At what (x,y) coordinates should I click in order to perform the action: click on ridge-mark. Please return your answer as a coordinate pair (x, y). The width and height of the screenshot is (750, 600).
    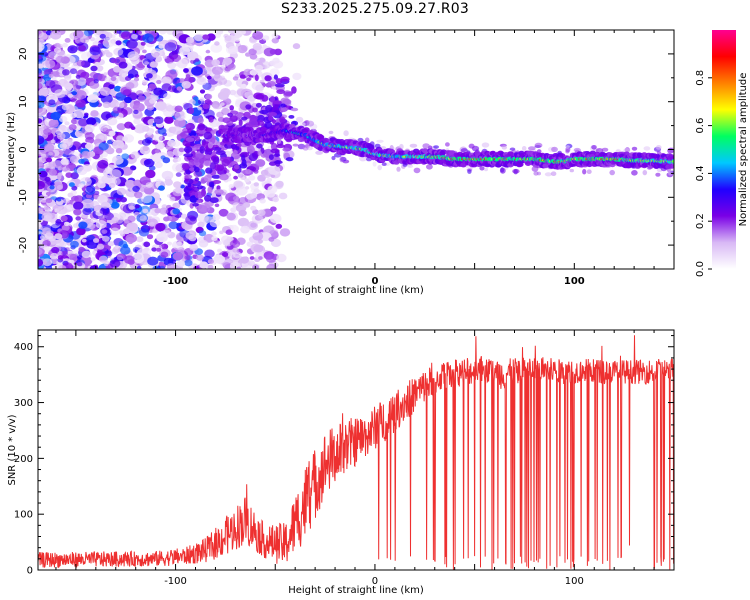
    Looking at the image, I should click on (292, 126).